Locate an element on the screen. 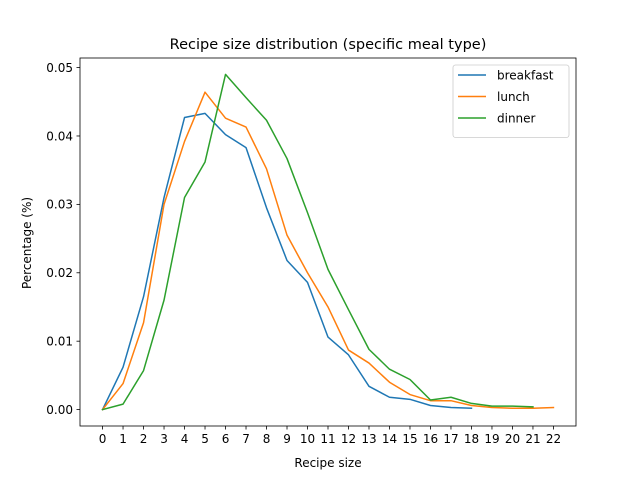 The height and width of the screenshot is (480, 640). x-tick-label: 15 is located at coordinates (409, 439).